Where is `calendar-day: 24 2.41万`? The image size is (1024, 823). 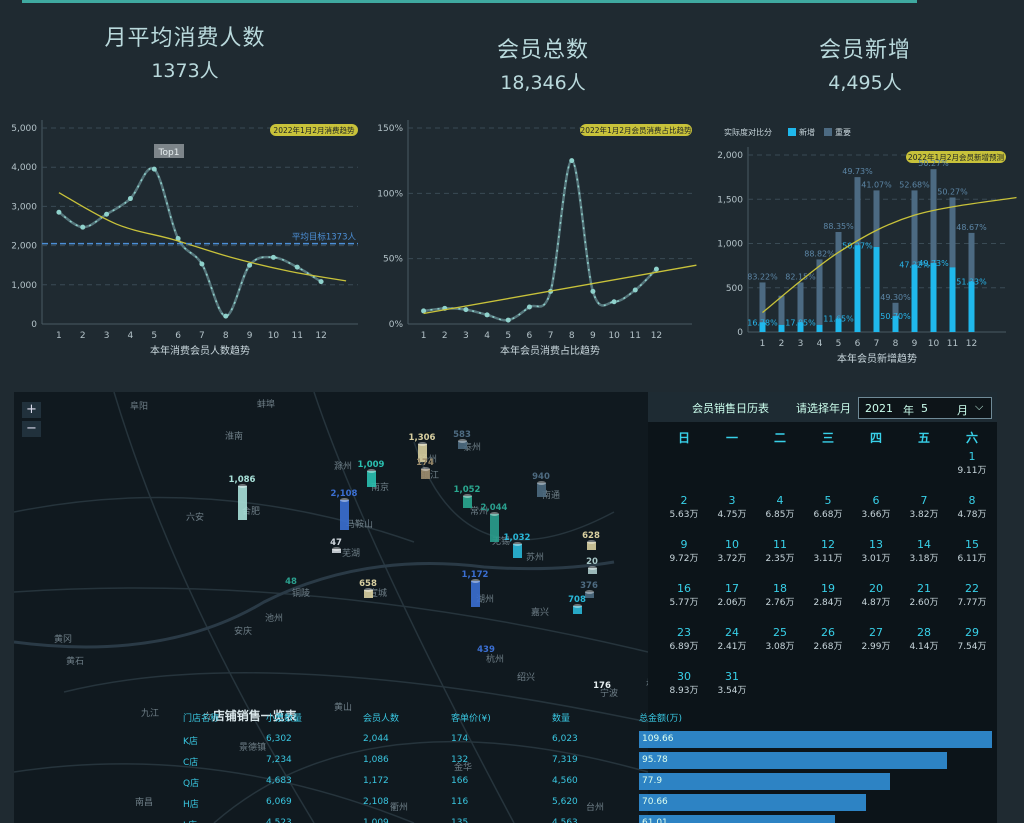 calendar-day: 24 2.41万 is located at coordinates (732, 639).